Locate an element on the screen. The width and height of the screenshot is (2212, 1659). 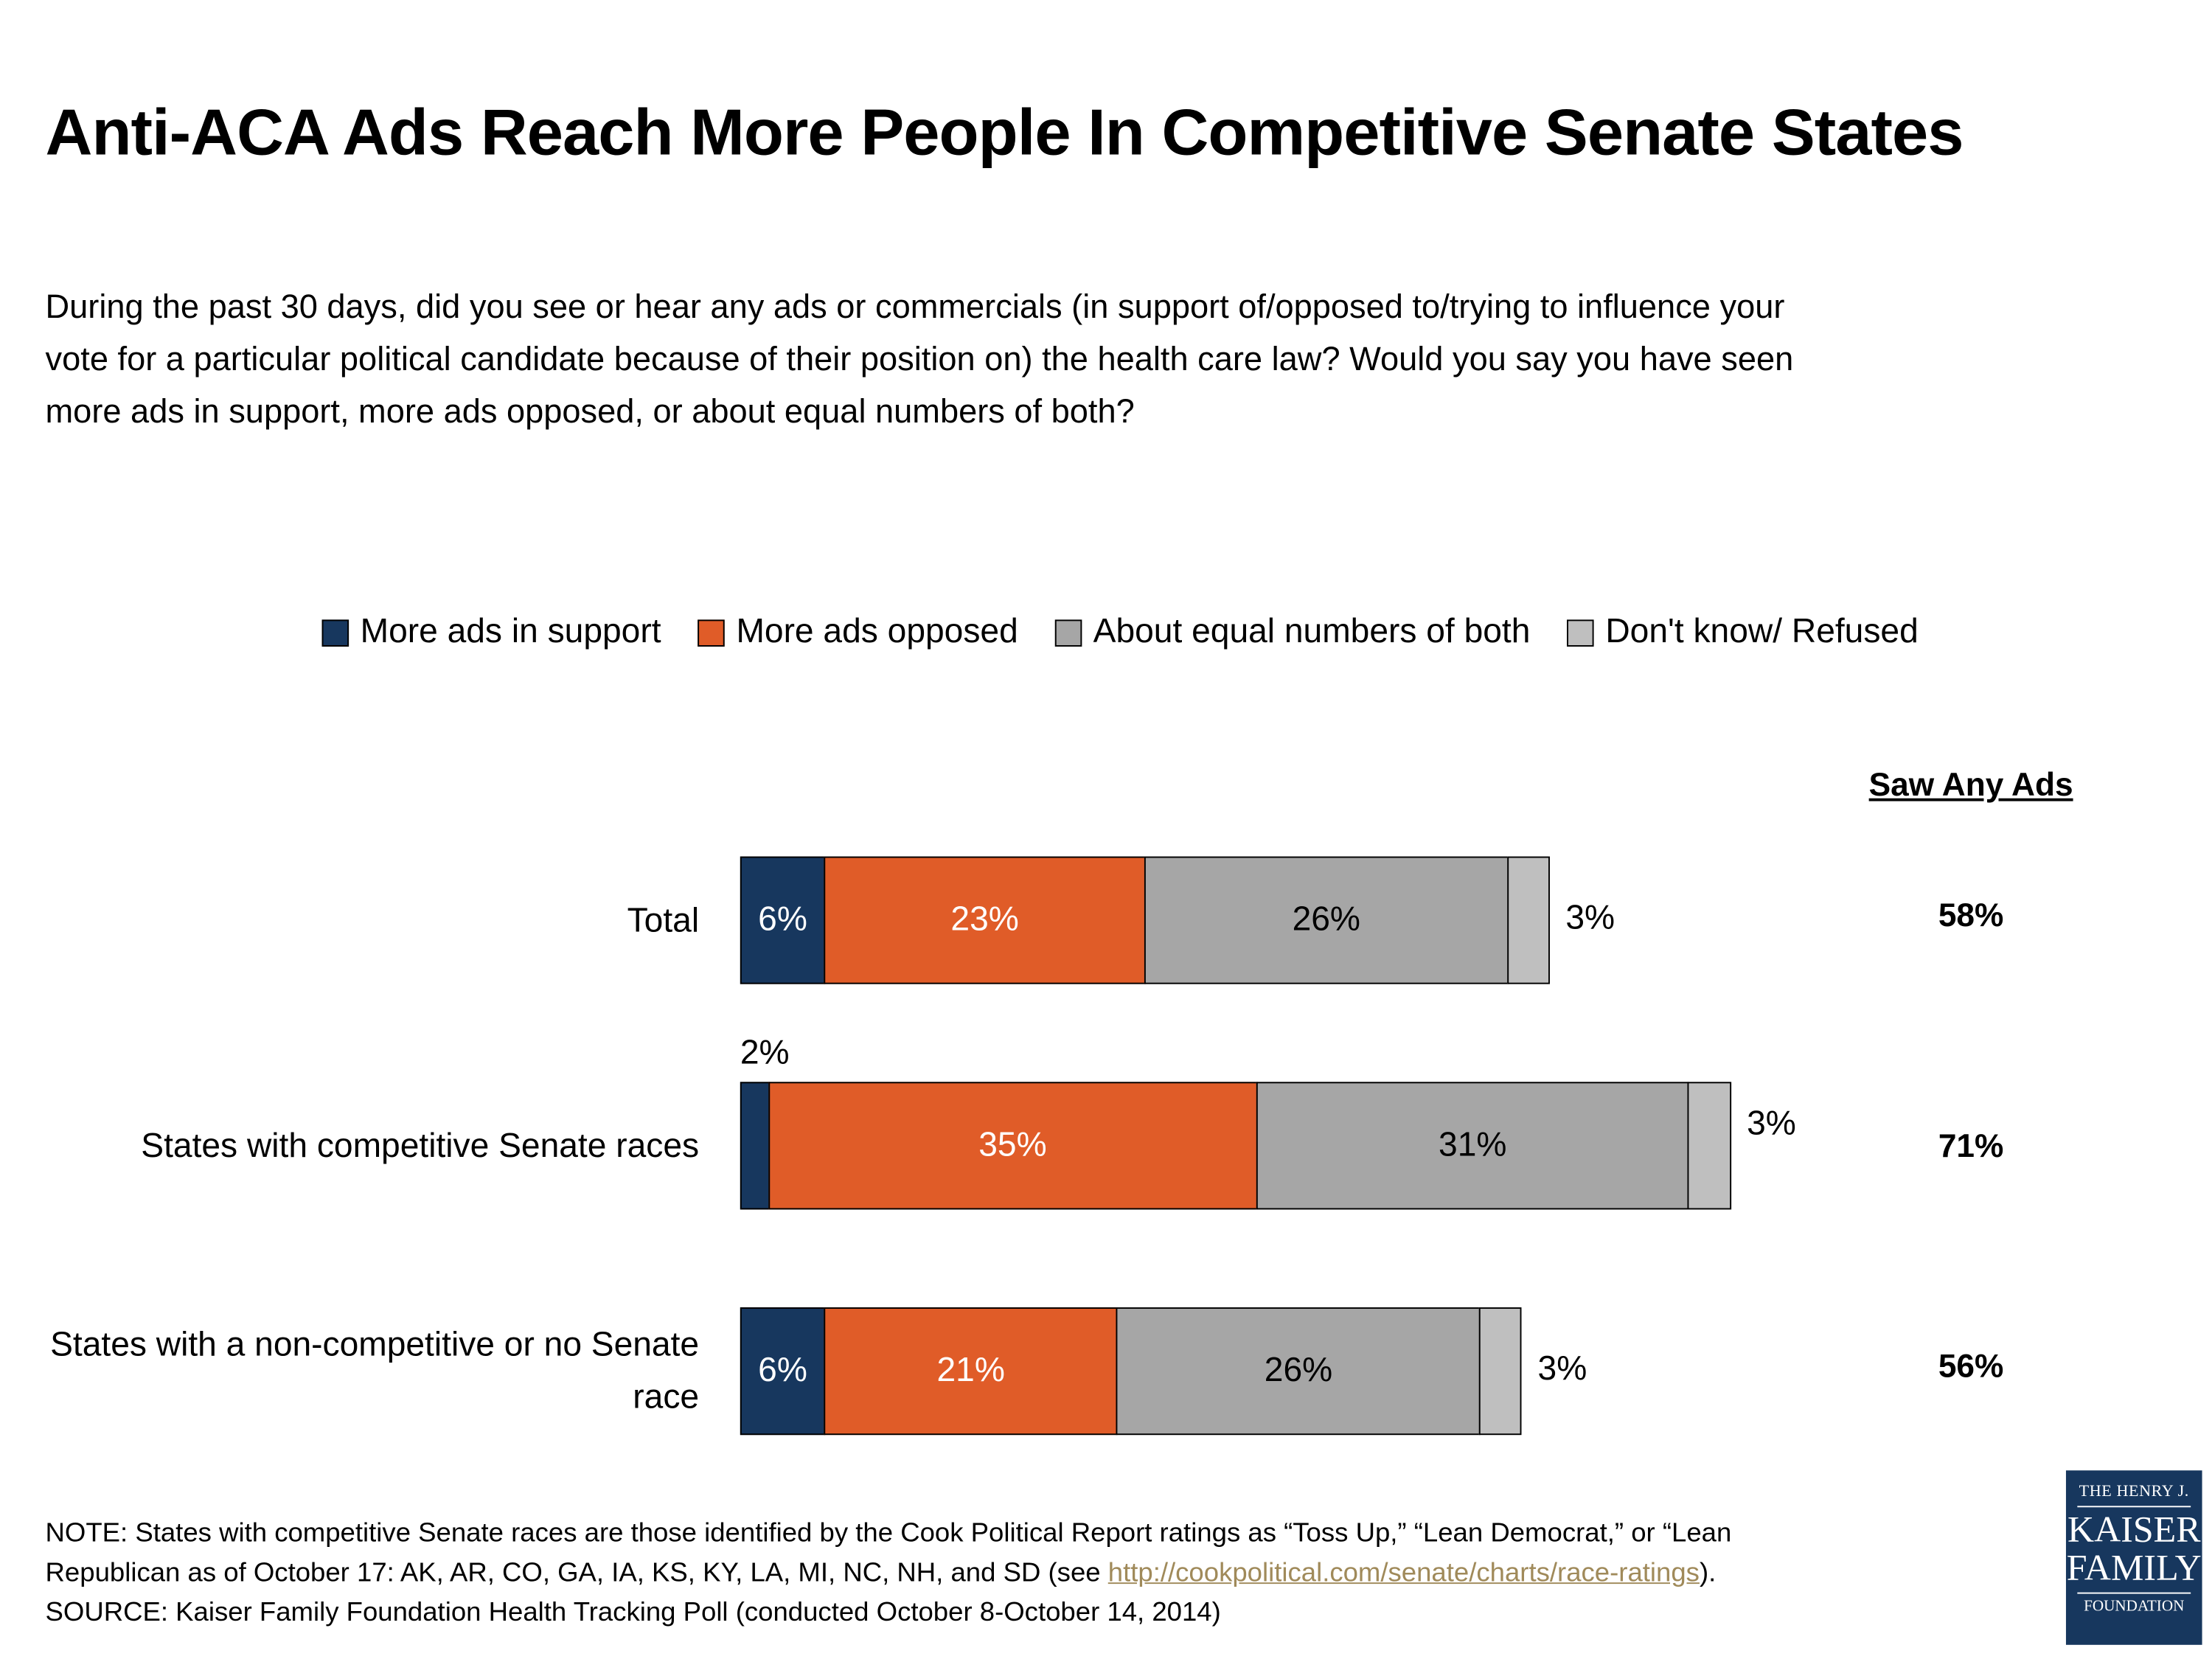
legend-label: More ads in support is located at coordinates (510, 631).